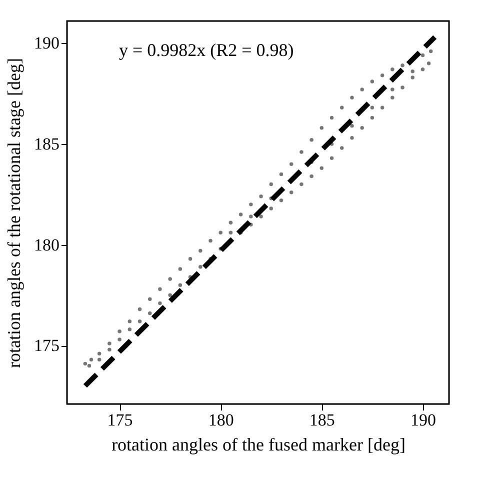 This screenshot has width=489, height=478. What do you see at coordinates (47, 43) in the screenshot?
I see `y-tick-label: 190` at bounding box center [47, 43].